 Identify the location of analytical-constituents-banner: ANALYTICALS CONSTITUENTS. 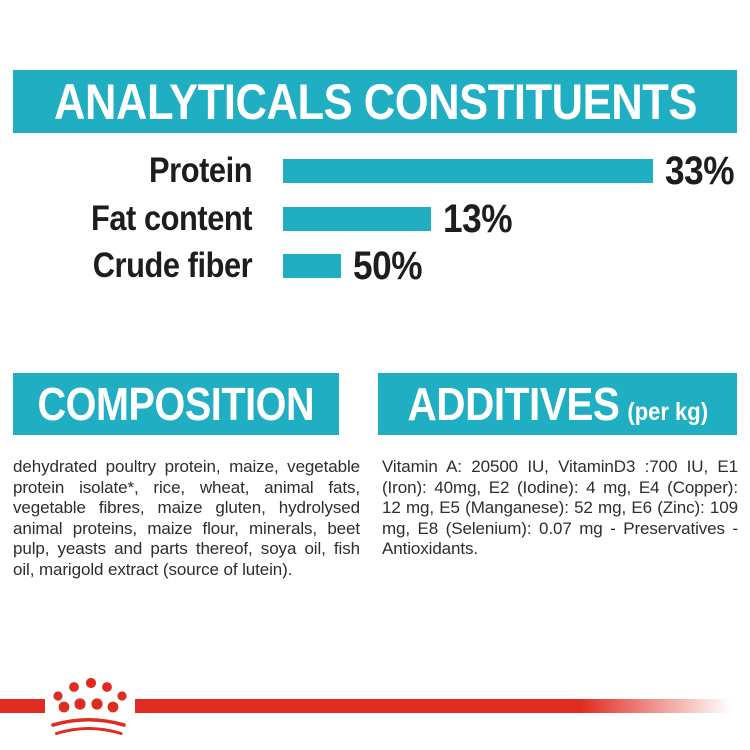
(375, 101).